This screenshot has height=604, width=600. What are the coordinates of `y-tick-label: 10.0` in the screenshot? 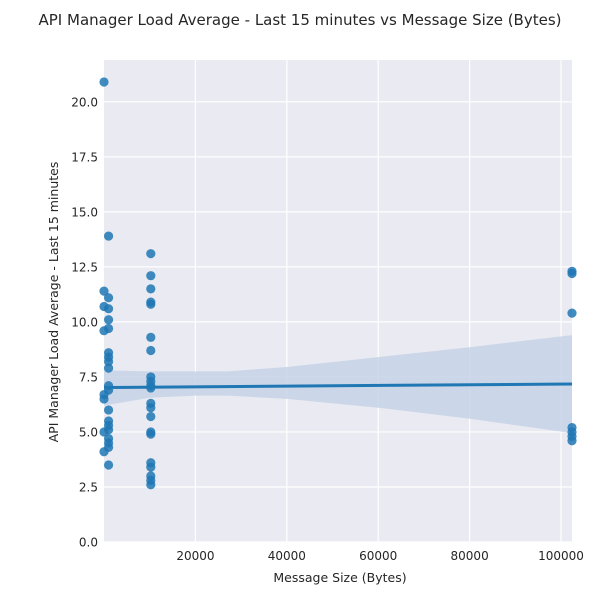 It's located at (84, 322).